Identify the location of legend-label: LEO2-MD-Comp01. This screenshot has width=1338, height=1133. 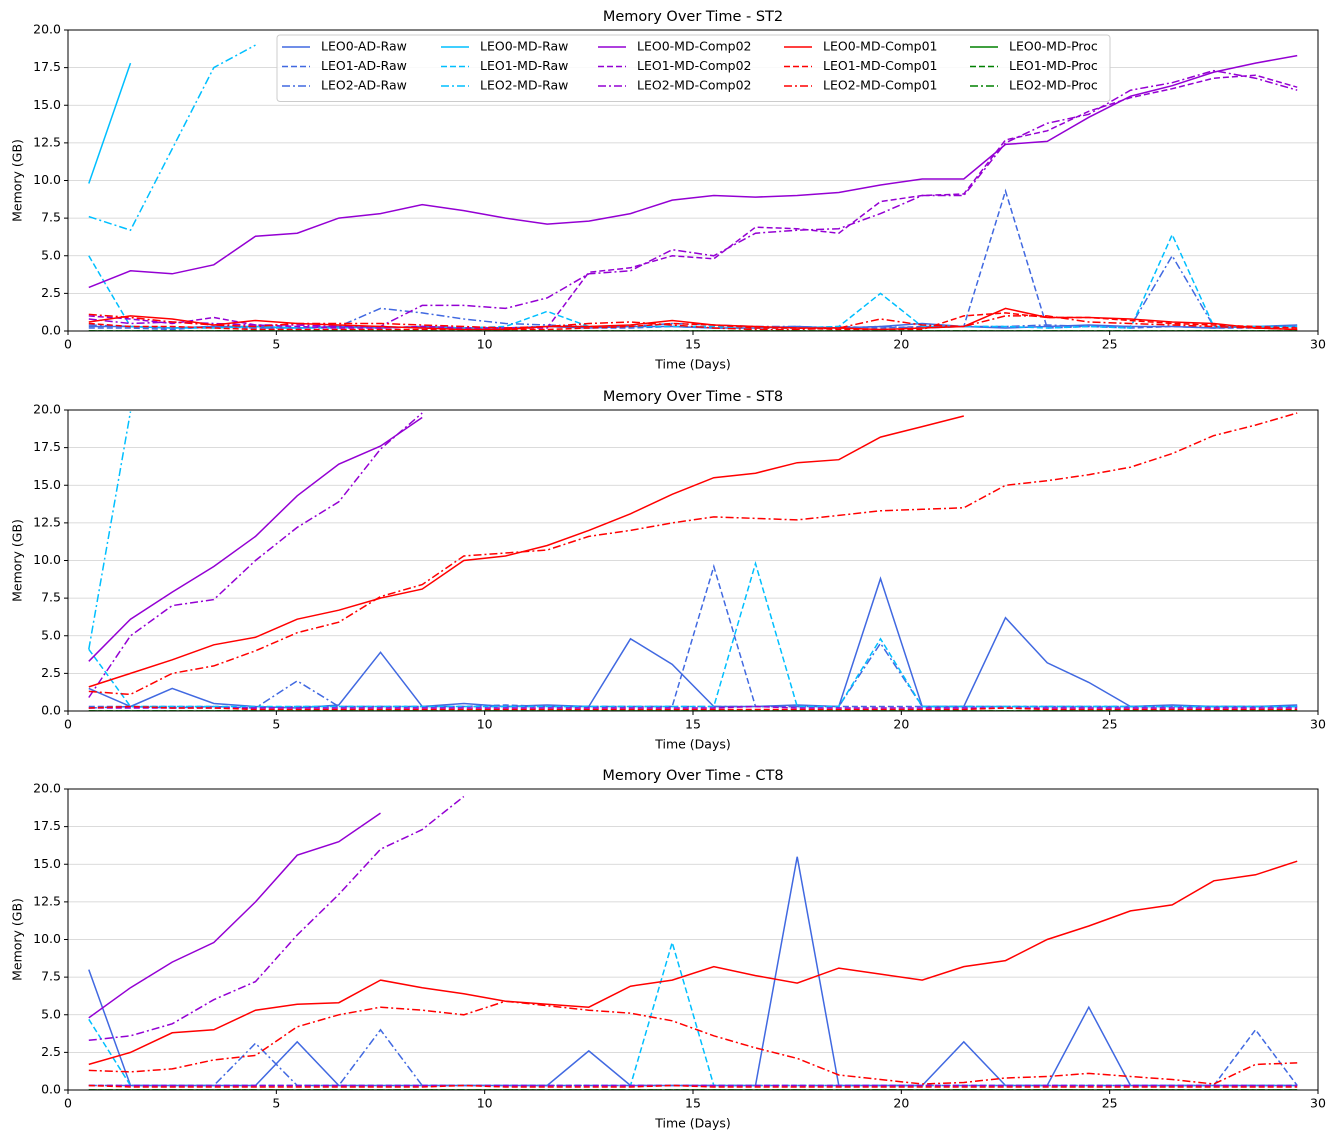
(880, 85).